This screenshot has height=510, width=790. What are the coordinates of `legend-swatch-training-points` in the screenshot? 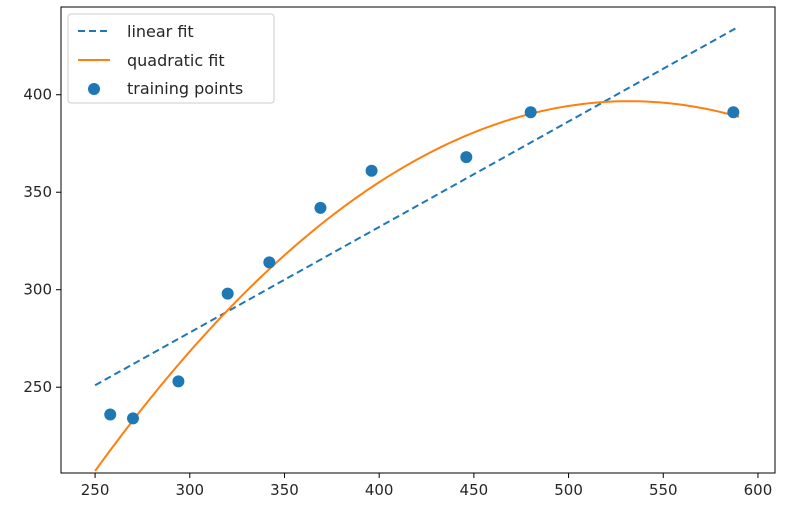 It's located at (94, 89).